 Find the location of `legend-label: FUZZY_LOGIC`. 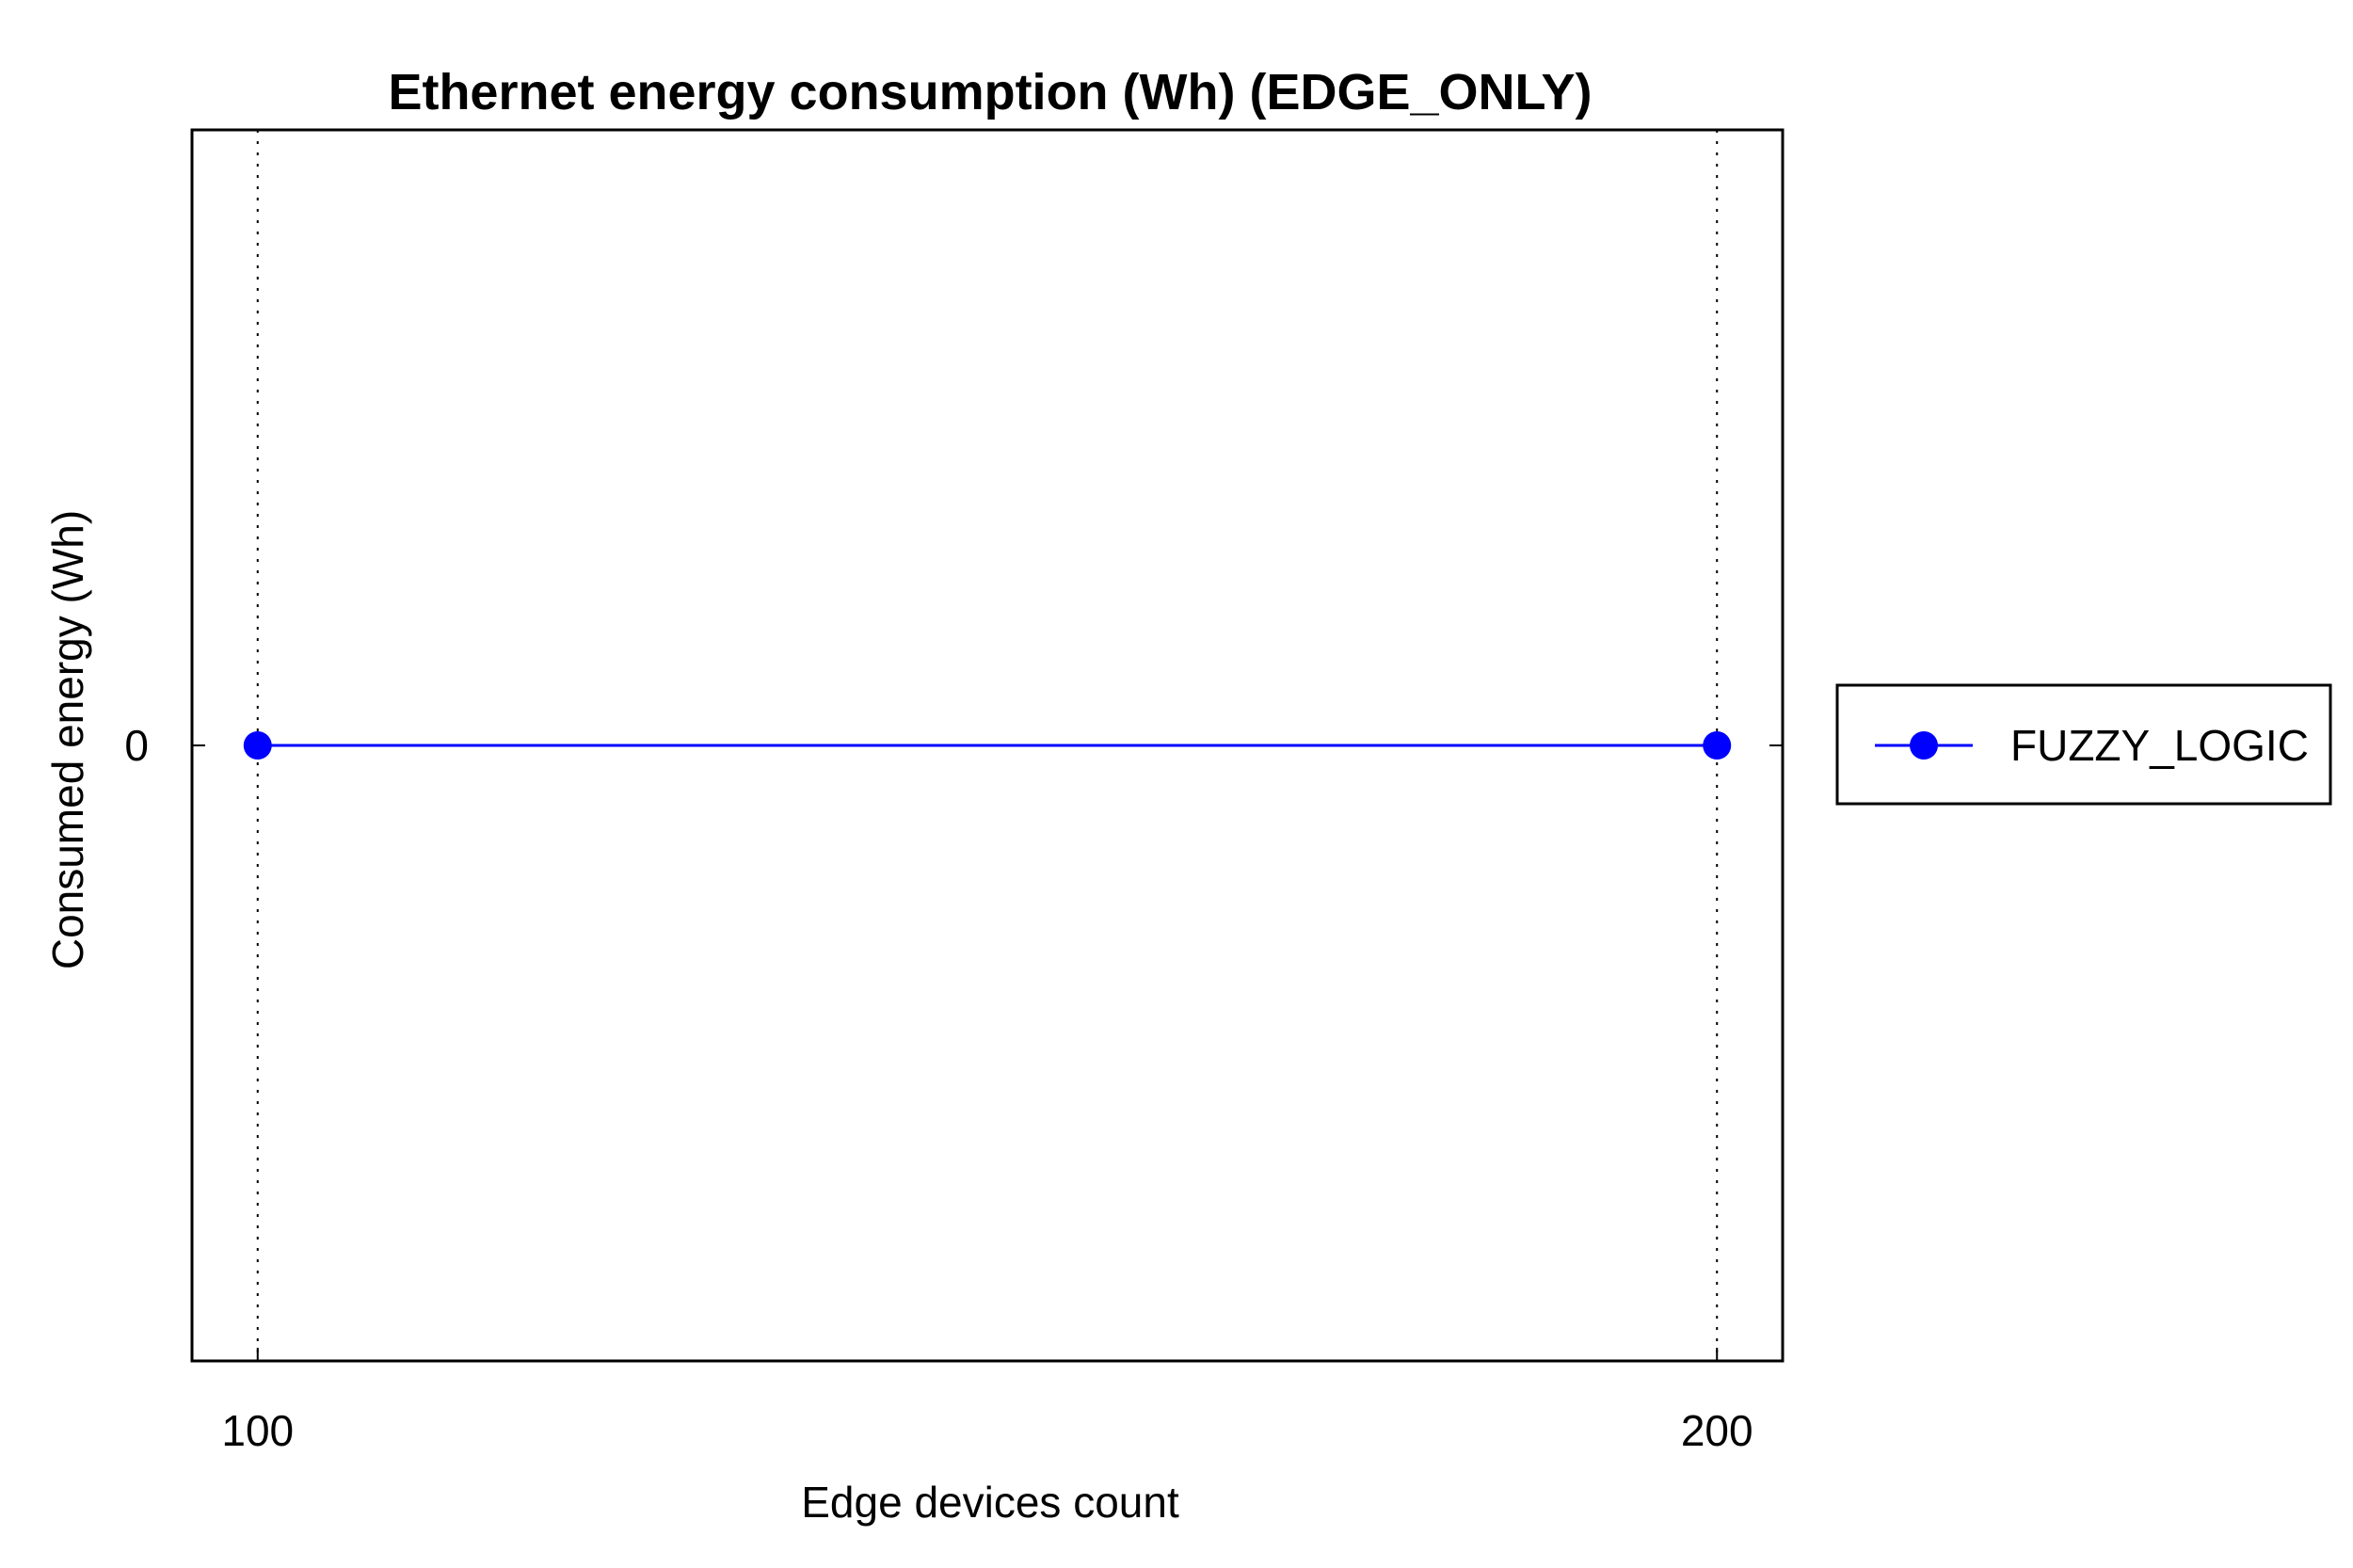

legend-label: FUZZY_LOGIC is located at coordinates (2159, 745).